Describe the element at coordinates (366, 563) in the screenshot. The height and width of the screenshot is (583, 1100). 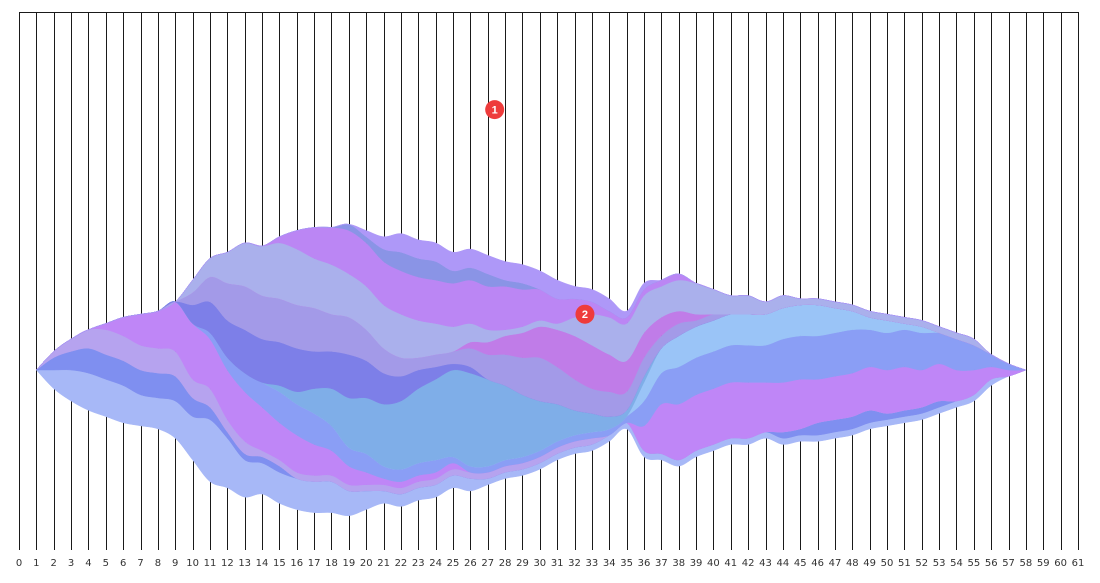
I see `x-tick-label: 20` at that location.